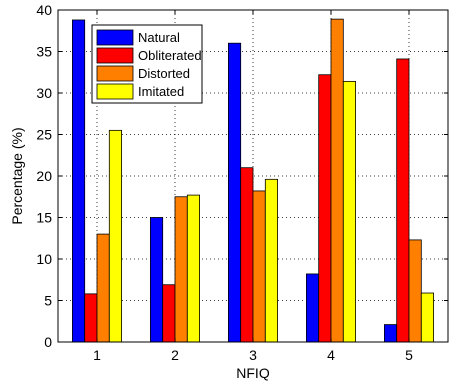 The image size is (458, 382). Describe the element at coordinates (44, 93) in the screenshot. I see `y-tick-label: 30` at that location.